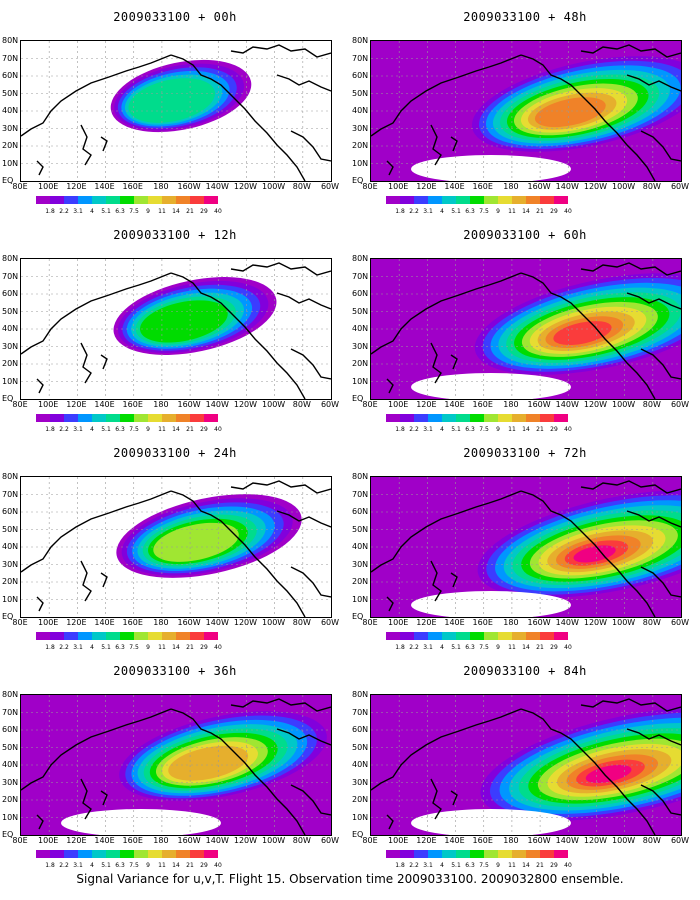 This screenshot has height=900, width=700. What do you see at coordinates (491, 386) in the screenshot?
I see `low-variance-gap` at bounding box center [491, 386].